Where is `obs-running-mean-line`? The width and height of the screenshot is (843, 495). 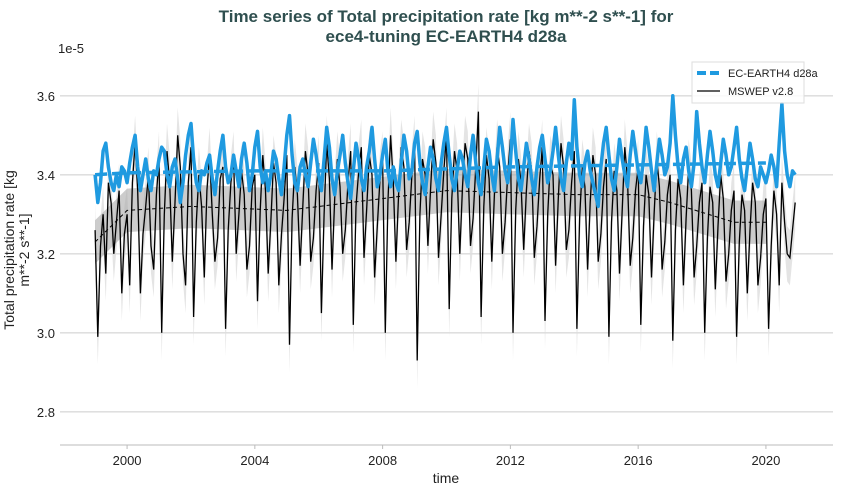
obs-running-mean-line is located at coordinates (430, 216).